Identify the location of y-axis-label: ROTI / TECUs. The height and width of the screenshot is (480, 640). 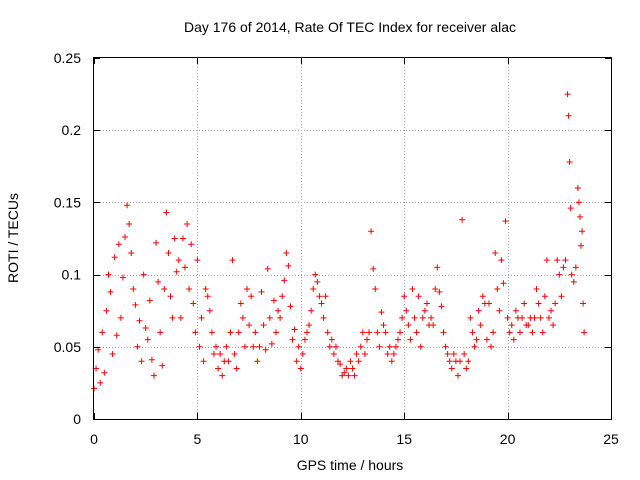
(13, 238).